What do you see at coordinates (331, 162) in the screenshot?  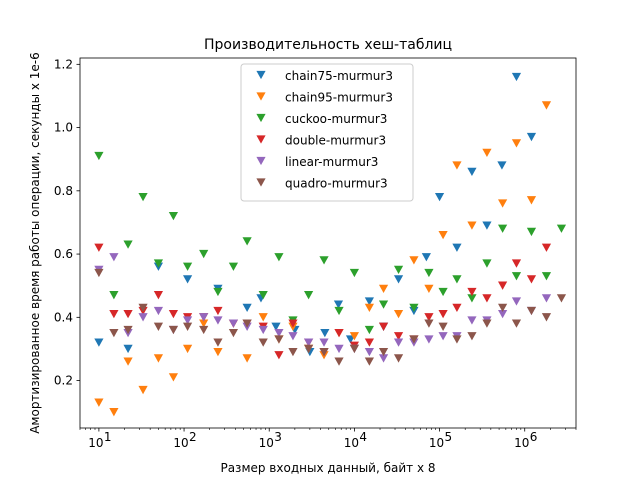 I see `legend-label: linear-murmur3` at bounding box center [331, 162].